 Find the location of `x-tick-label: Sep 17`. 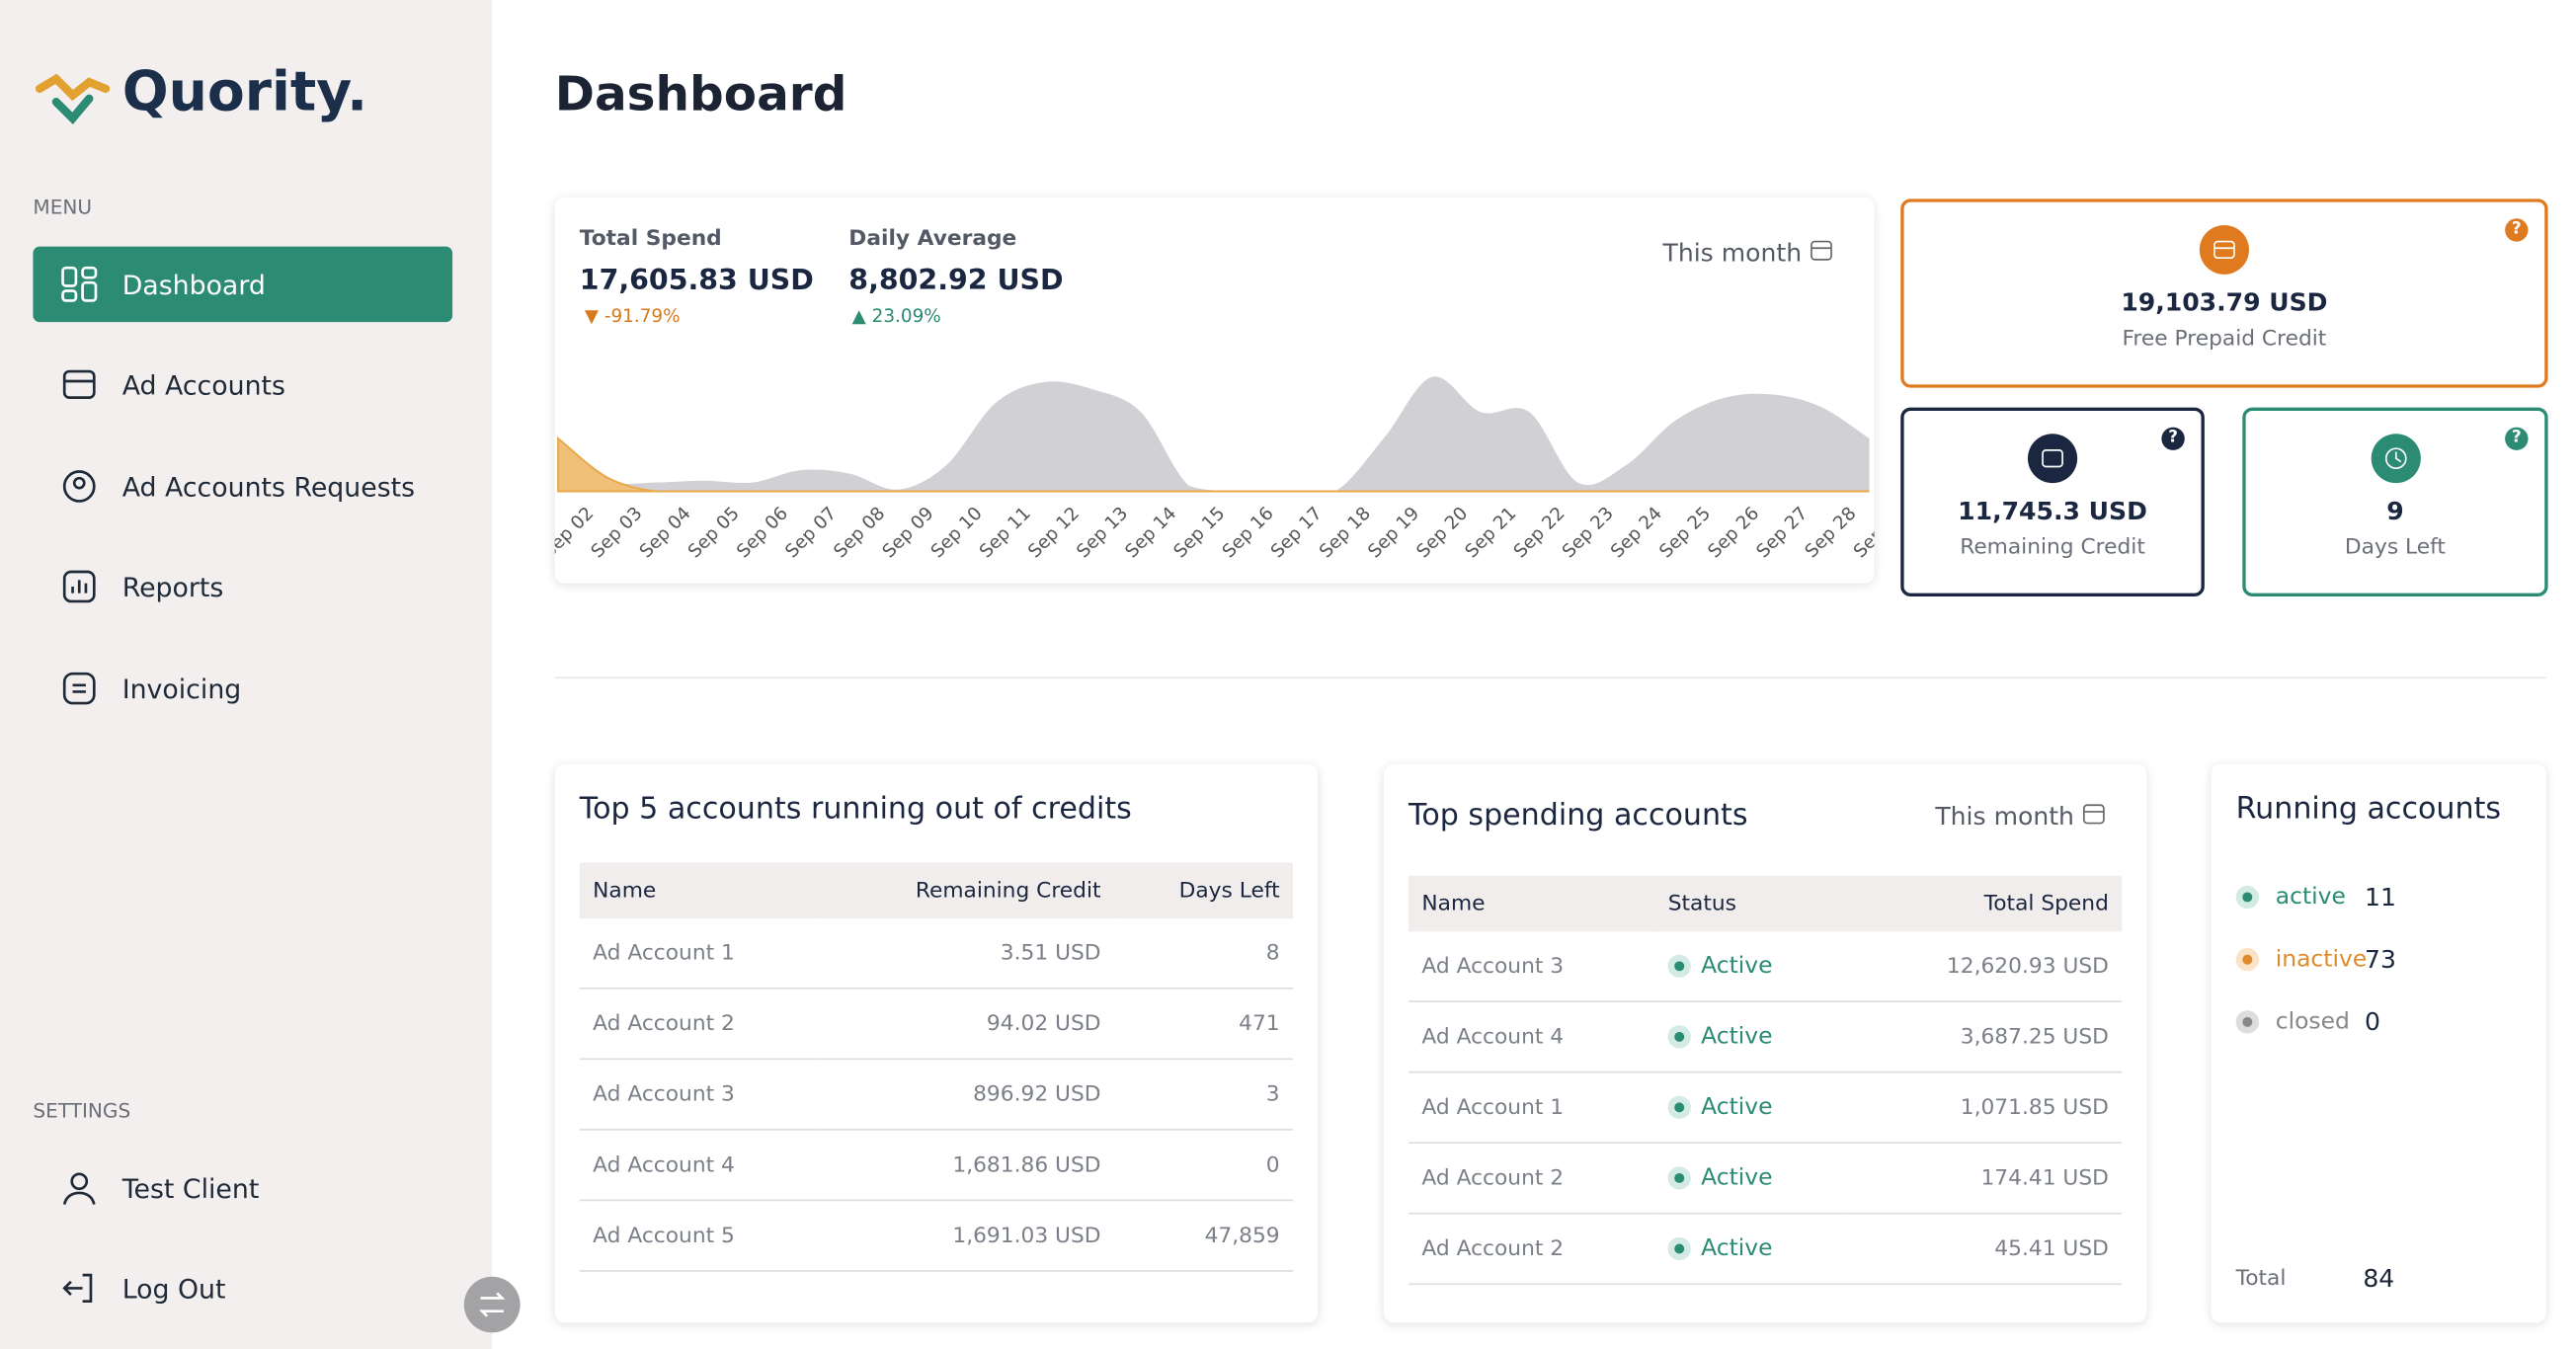

x-tick-label: Sep 17 is located at coordinates (1297, 532).